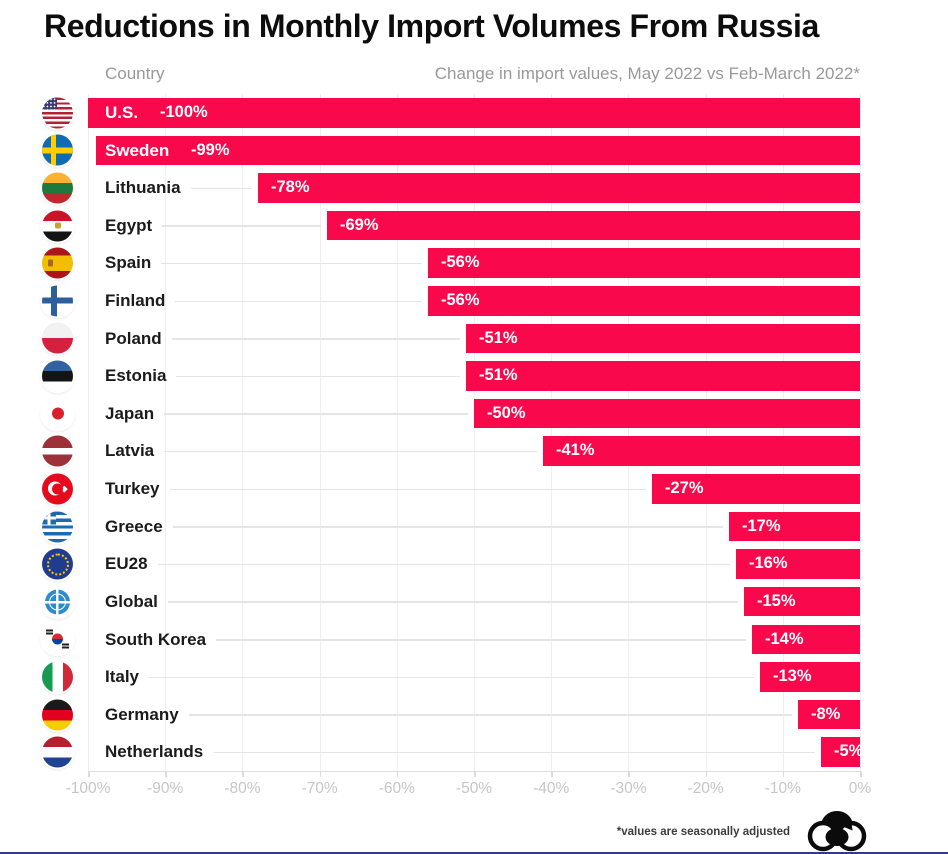  Describe the element at coordinates (451, 188) in the screenshot. I see `chart-row: Lithuania -78%` at that location.